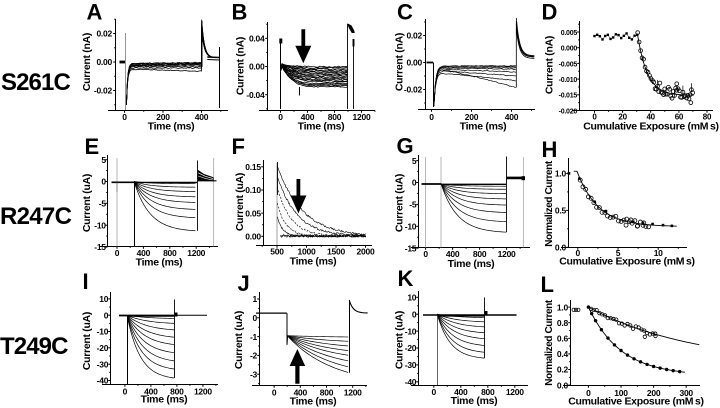  What do you see at coordinates (254, 337) in the screenshot?
I see `svg-text: -1` at bounding box center [254, 337].